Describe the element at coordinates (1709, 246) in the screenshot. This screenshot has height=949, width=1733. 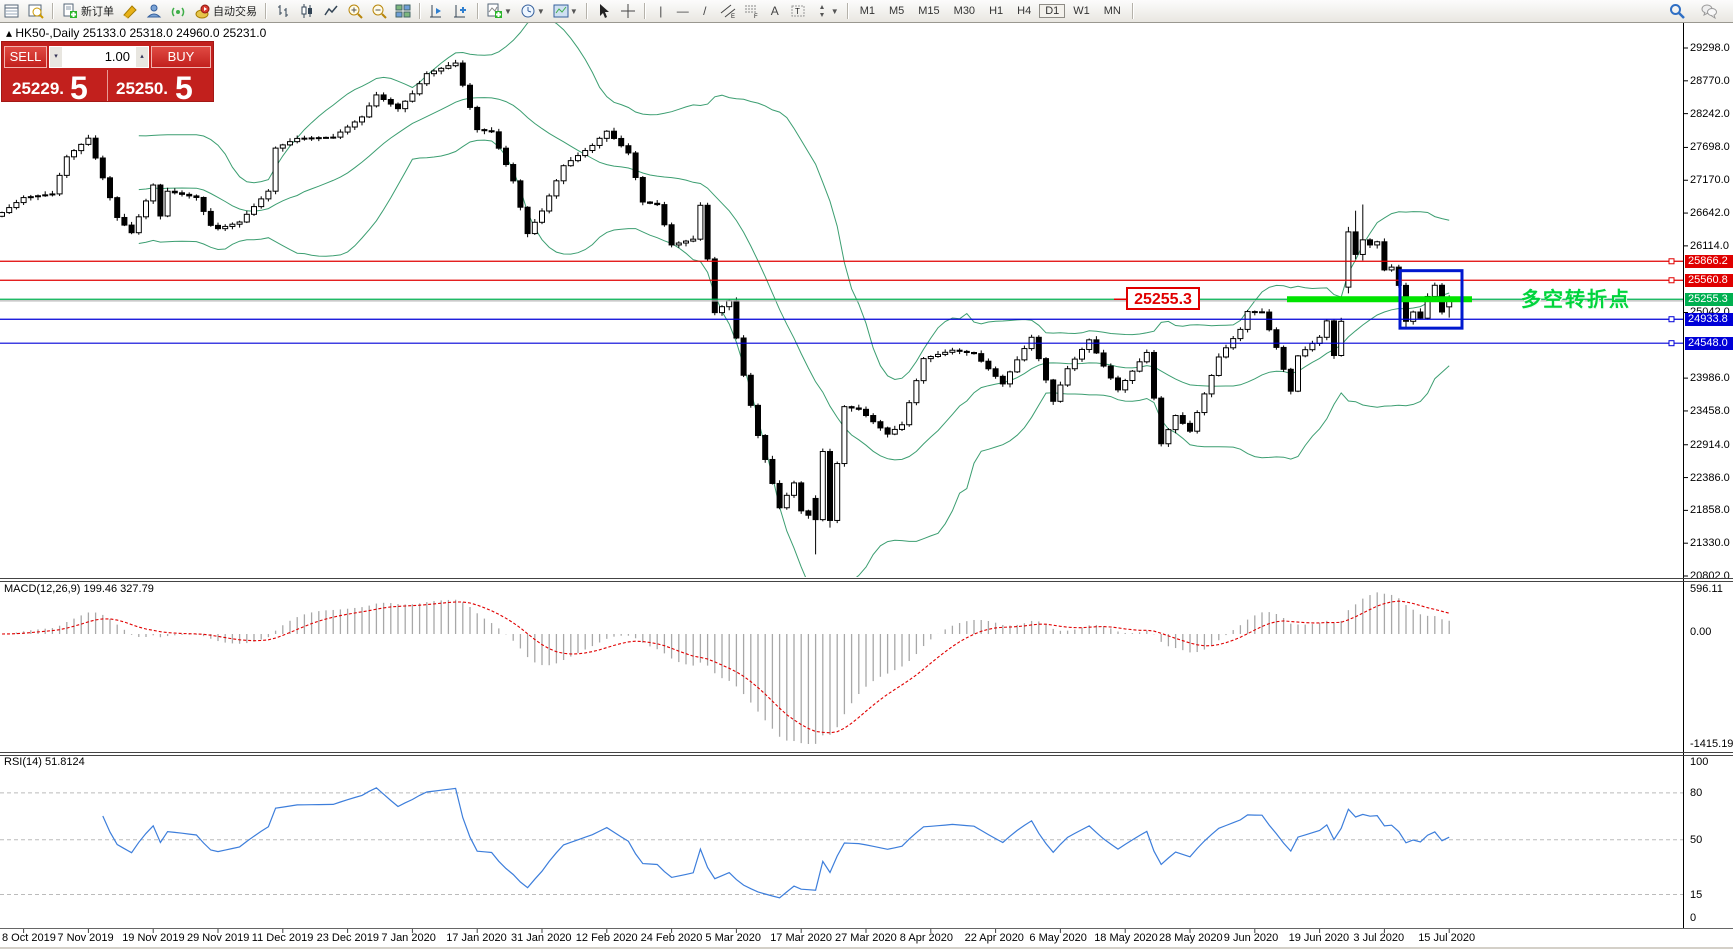
I see `price-axis-tick: 26114.0` at that location.